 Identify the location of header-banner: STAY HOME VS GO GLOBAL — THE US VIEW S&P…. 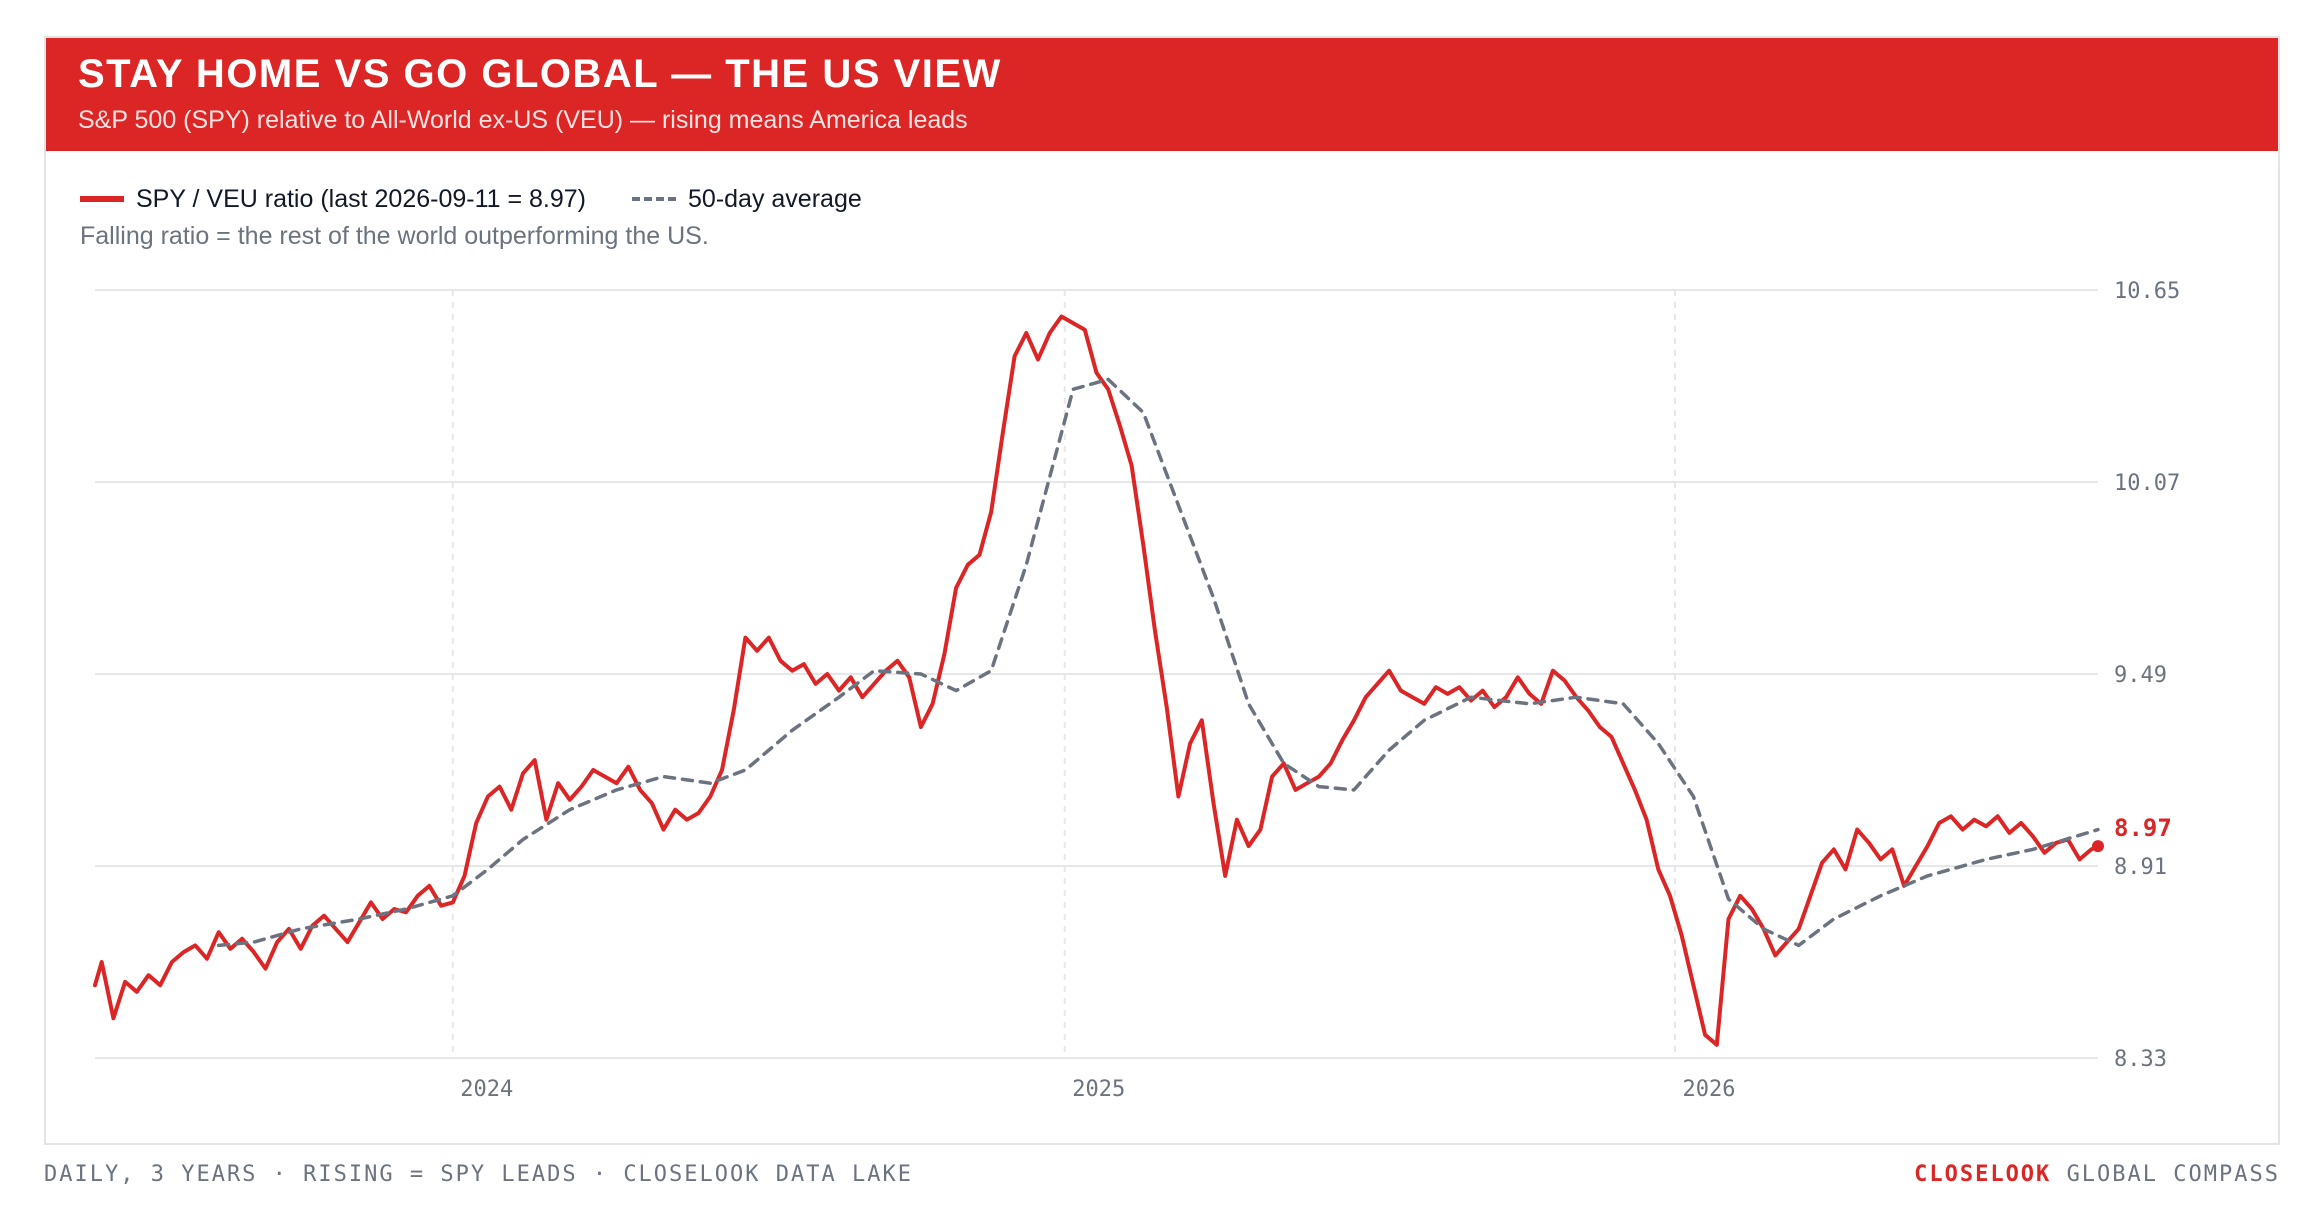
(1162, 94).